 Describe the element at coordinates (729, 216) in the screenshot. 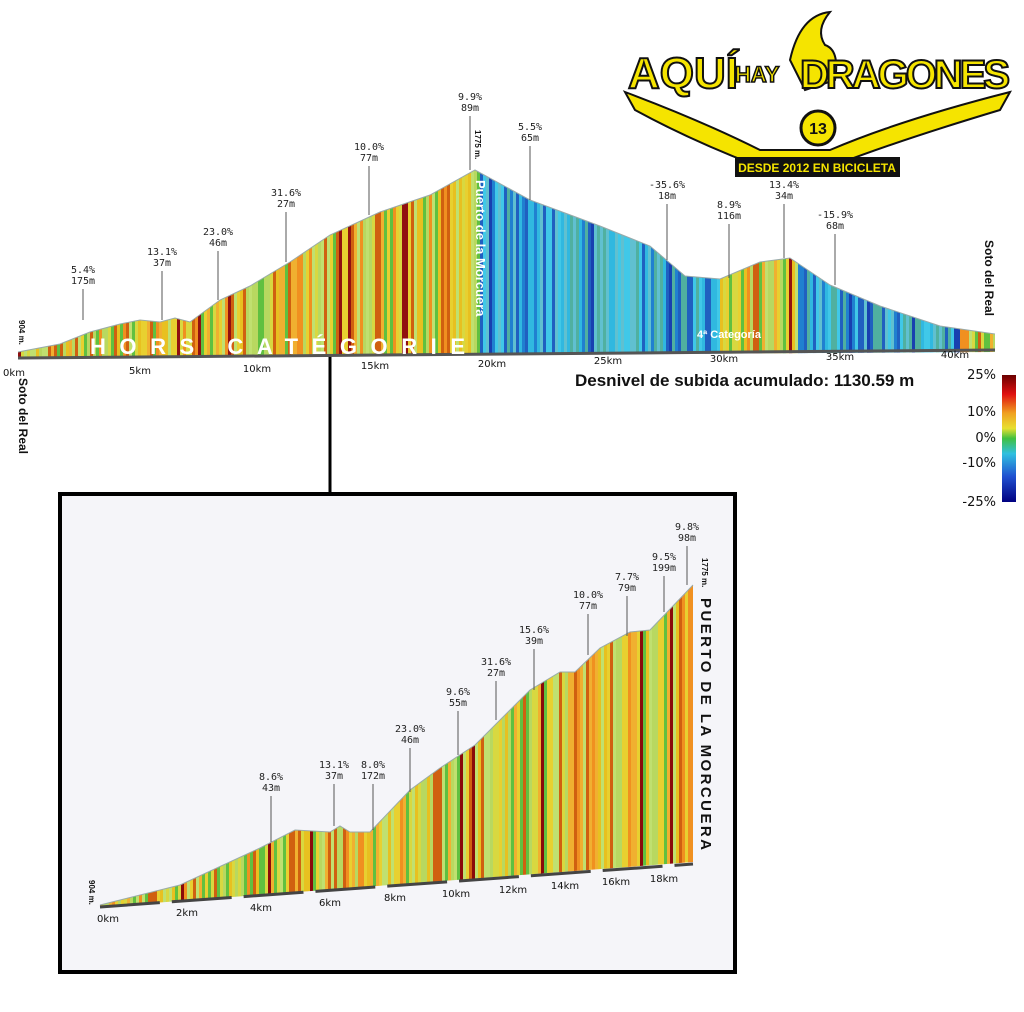

I see `annotation-length: 116m` at that location.